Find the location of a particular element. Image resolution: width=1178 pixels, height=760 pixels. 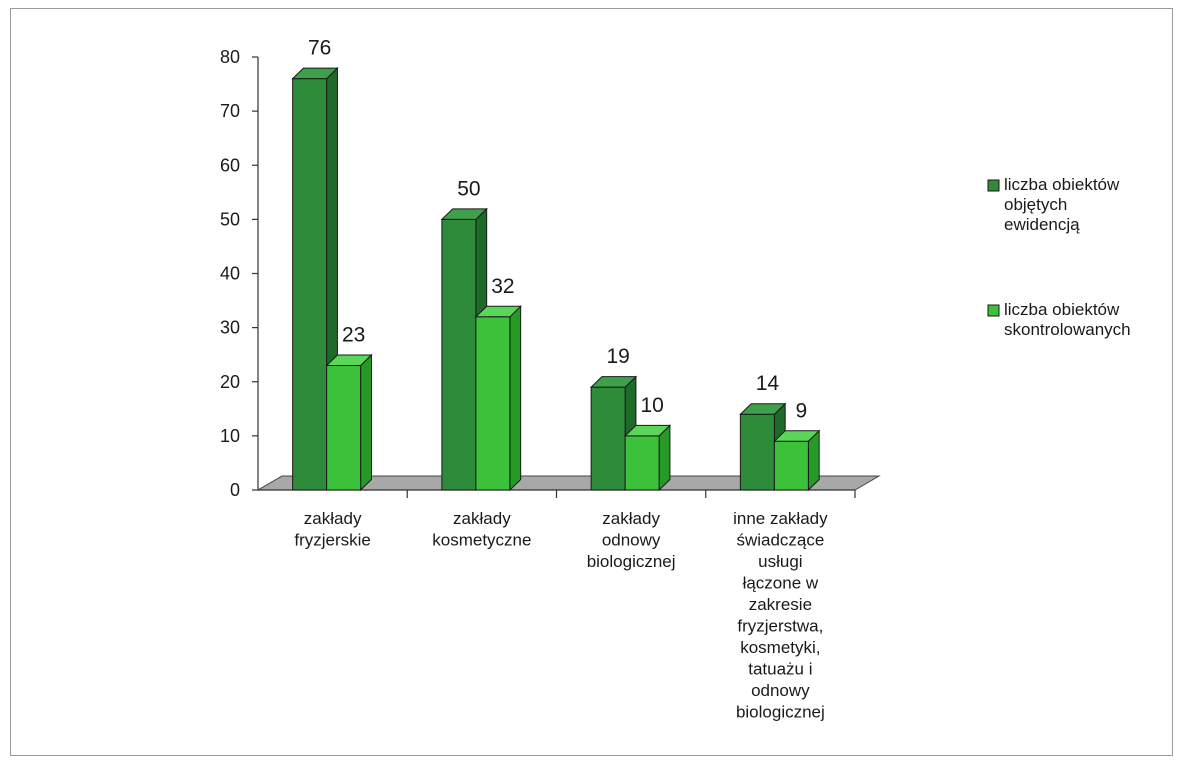

x-category-label: kosmetyczne is located at coordinates (481, 540).